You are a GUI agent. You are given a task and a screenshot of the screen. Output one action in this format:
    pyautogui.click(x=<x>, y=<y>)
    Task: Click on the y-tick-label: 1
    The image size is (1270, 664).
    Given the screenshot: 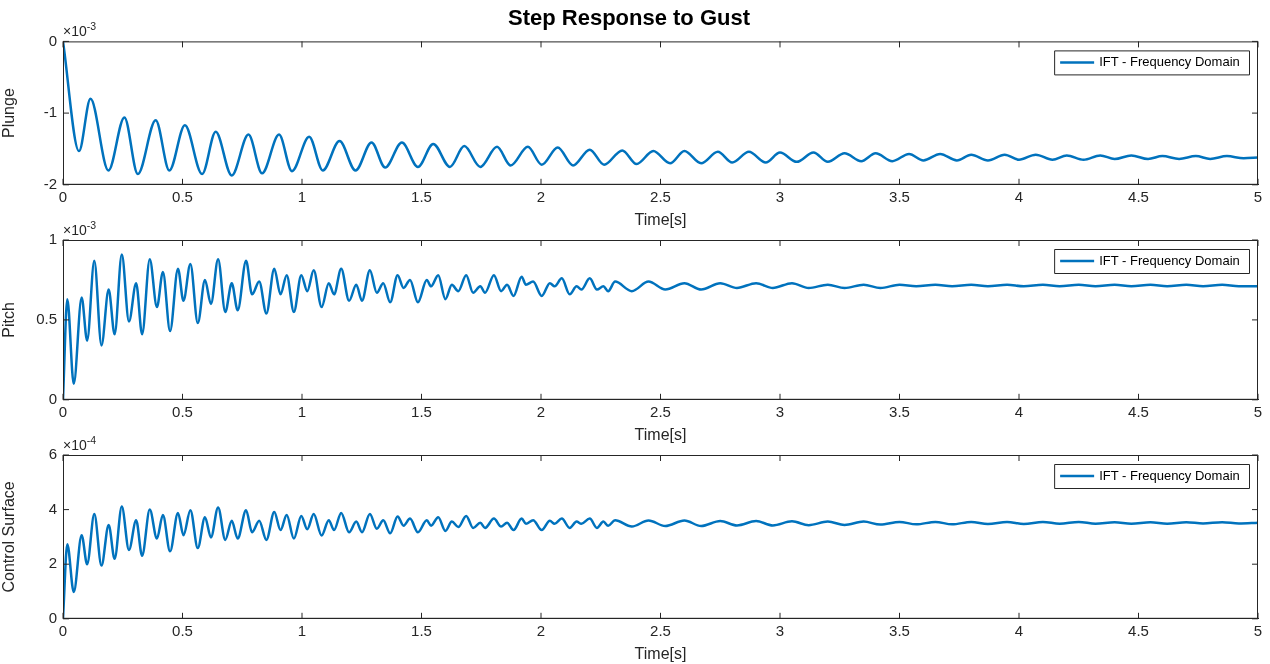 What is the action you would take?
    pyautogui.click(x=52, y=239)
    